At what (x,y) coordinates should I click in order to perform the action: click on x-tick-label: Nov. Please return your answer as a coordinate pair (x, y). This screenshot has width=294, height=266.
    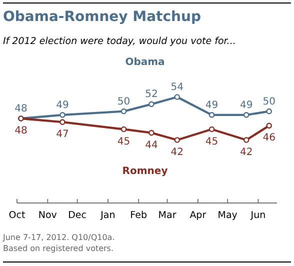
    Looking at the image, I should click on (48, 215).